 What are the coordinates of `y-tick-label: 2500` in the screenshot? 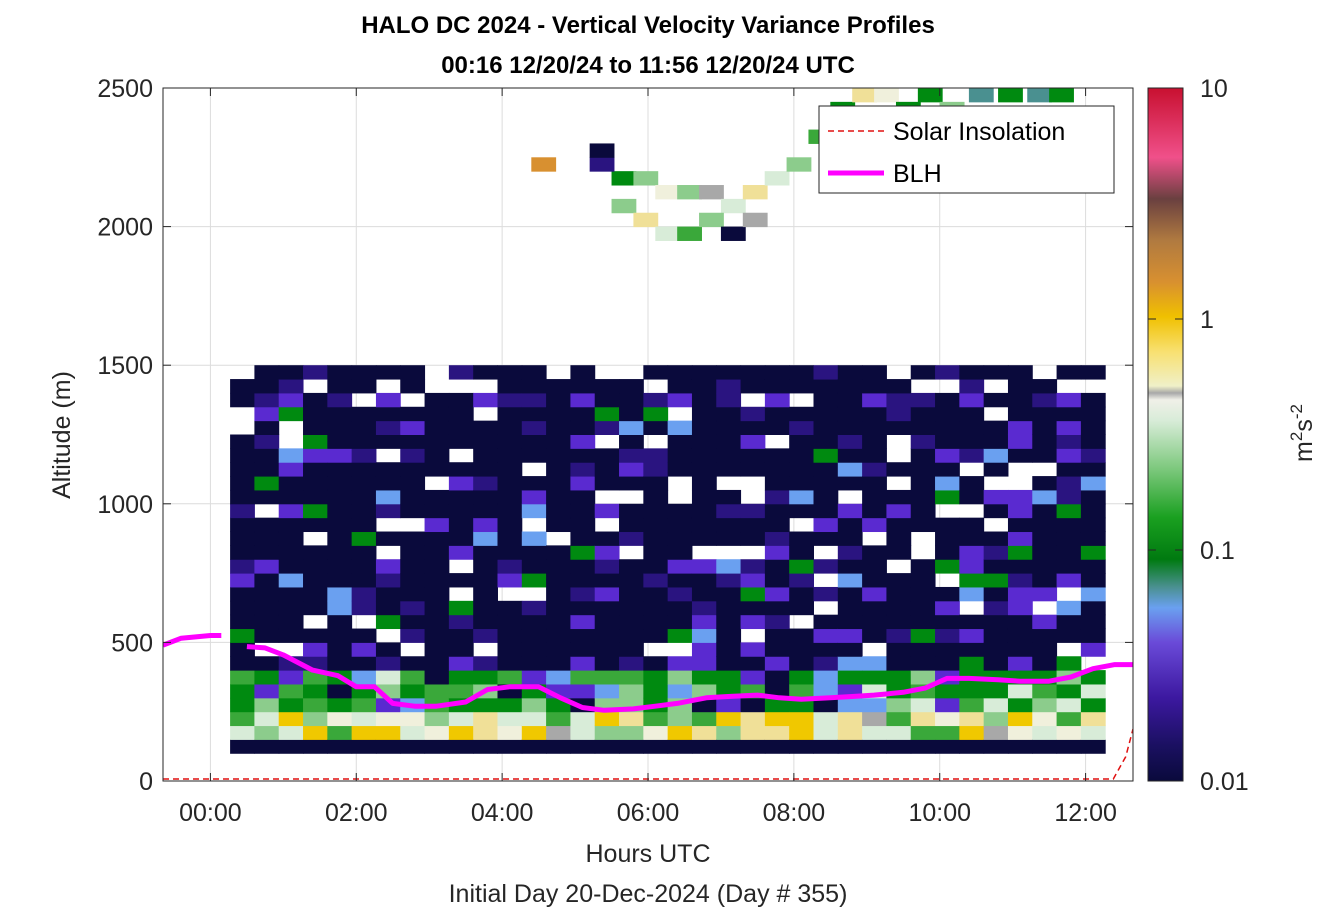 It's located at (125, 89).